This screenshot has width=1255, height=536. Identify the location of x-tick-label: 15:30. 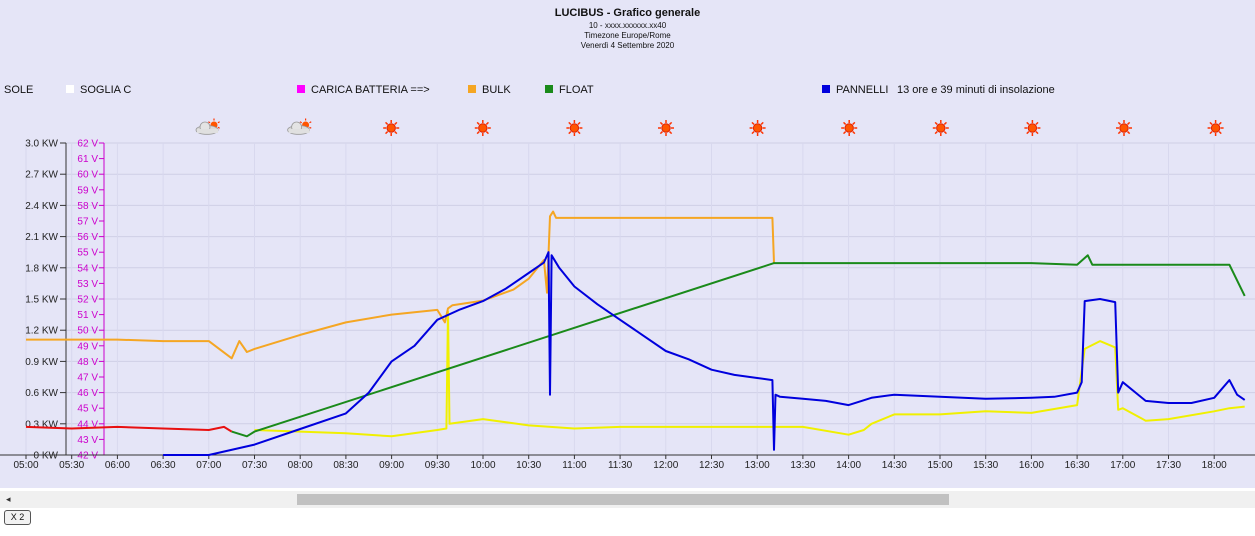
(985, 465).